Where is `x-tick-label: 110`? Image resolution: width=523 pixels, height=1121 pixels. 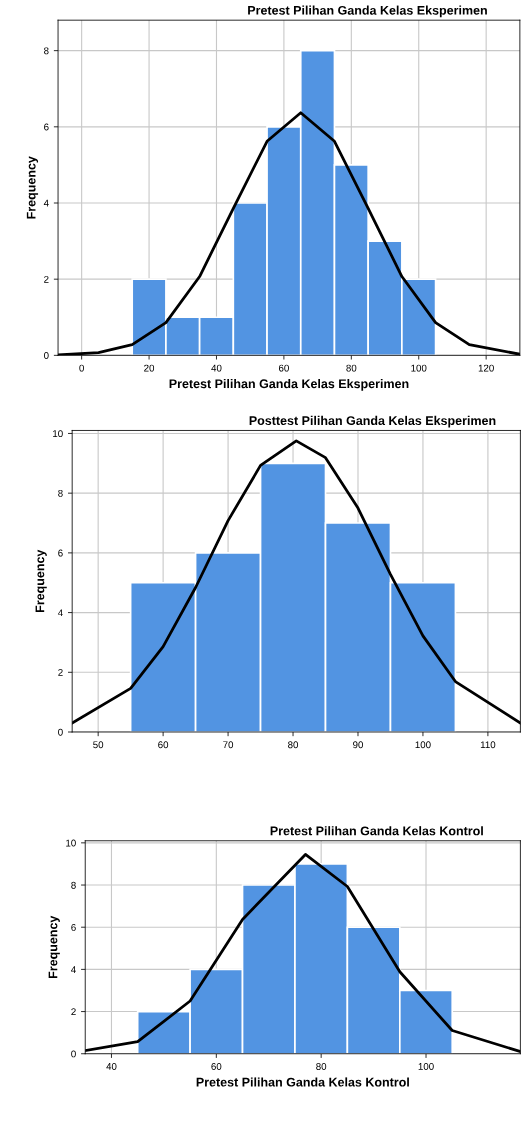 x-tick-label: 110 is located at coordinates (488, 745).